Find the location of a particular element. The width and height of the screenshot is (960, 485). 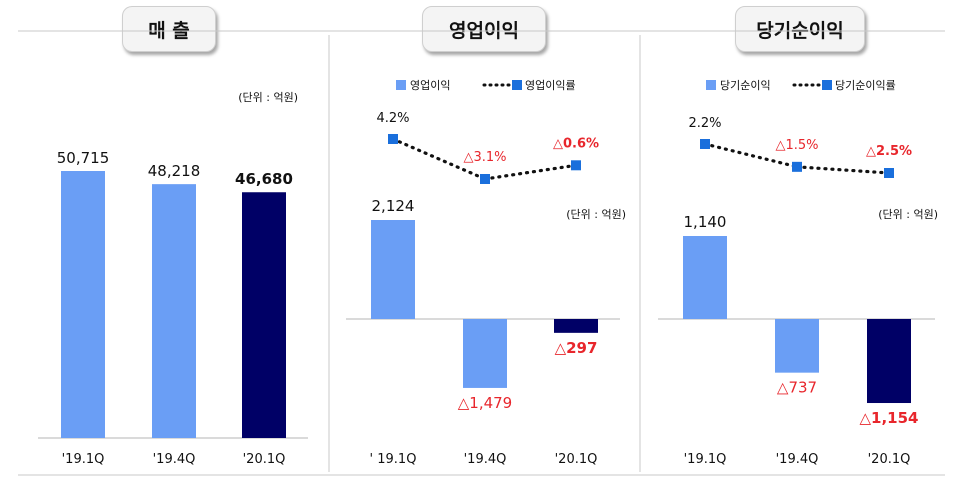

net-income-x-tick-0: '19.1Q is located at coordinates (705, 459).